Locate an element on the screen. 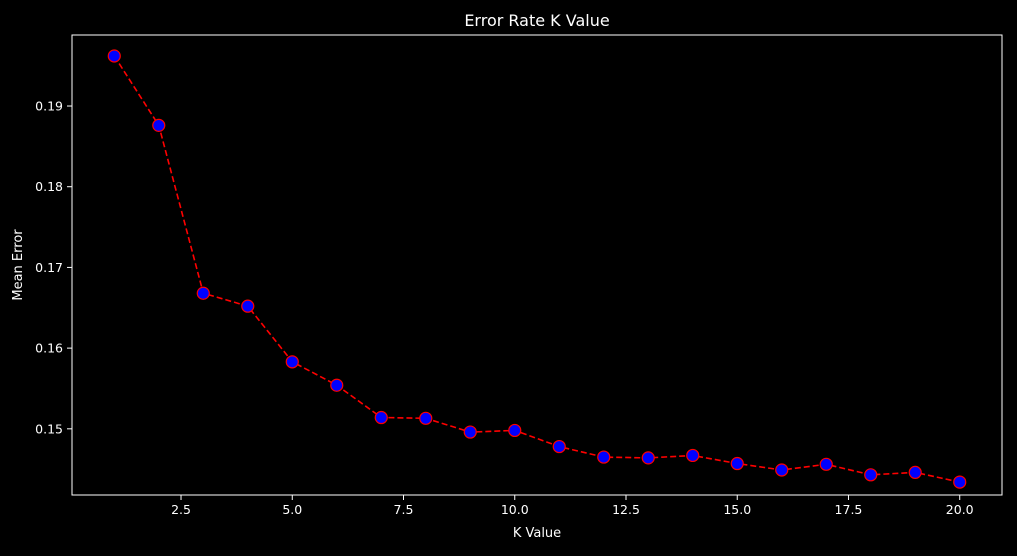  y-tick-label: 0.18 is located at coordinates (49, 186).